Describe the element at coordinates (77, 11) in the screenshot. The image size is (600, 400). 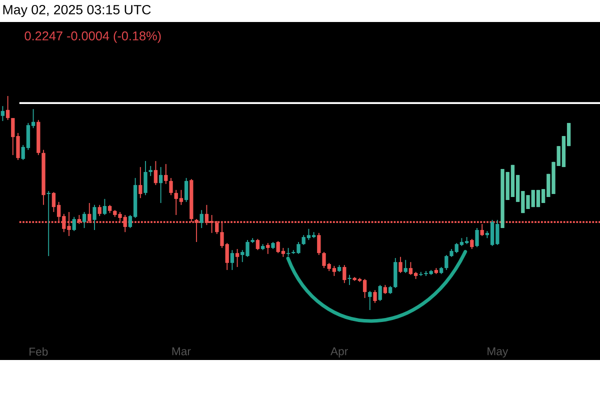
I see `text: May 02, 2025 03:15 UTC` at that location.